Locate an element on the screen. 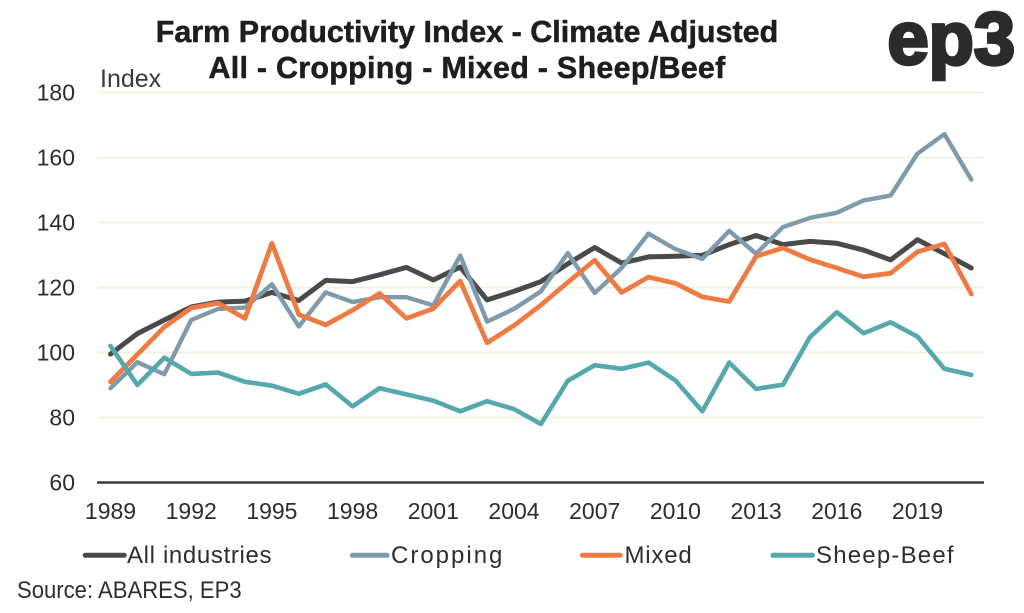  svg-text: Mixed is located at coordinates (659, 555).